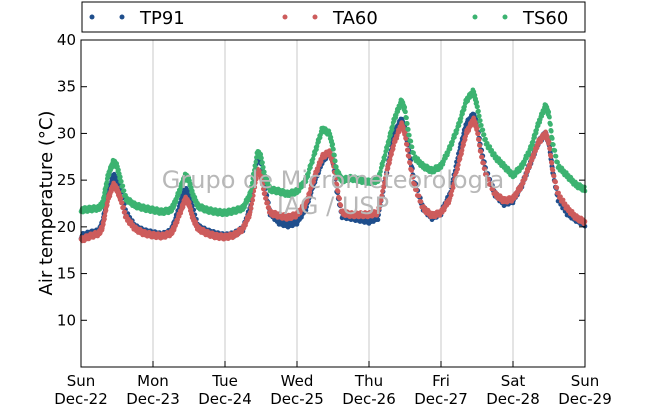  What do you see at coordinates (66, 180) in the screenshot?
I see `y-tick-label: 25` at bounding box center [66, 180].